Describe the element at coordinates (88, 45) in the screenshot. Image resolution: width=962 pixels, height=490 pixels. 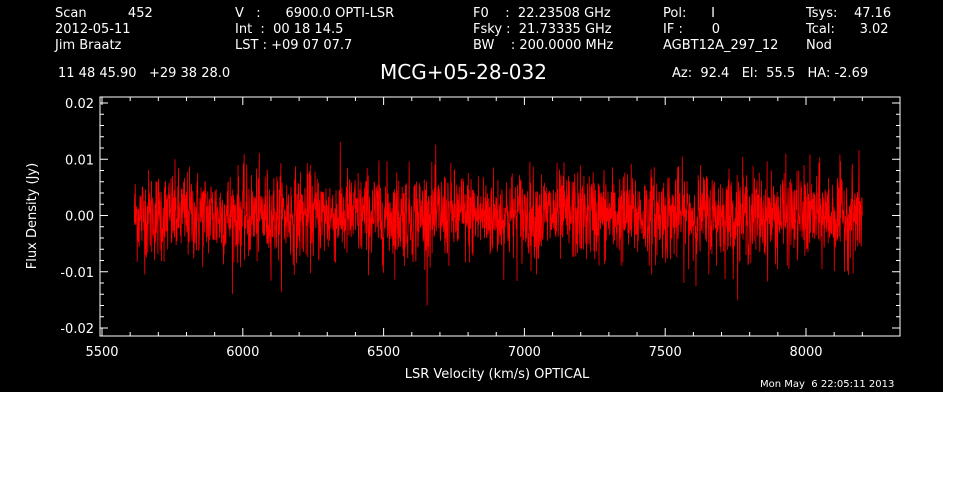
I see `observer-label: Jim Braatz` at that location.